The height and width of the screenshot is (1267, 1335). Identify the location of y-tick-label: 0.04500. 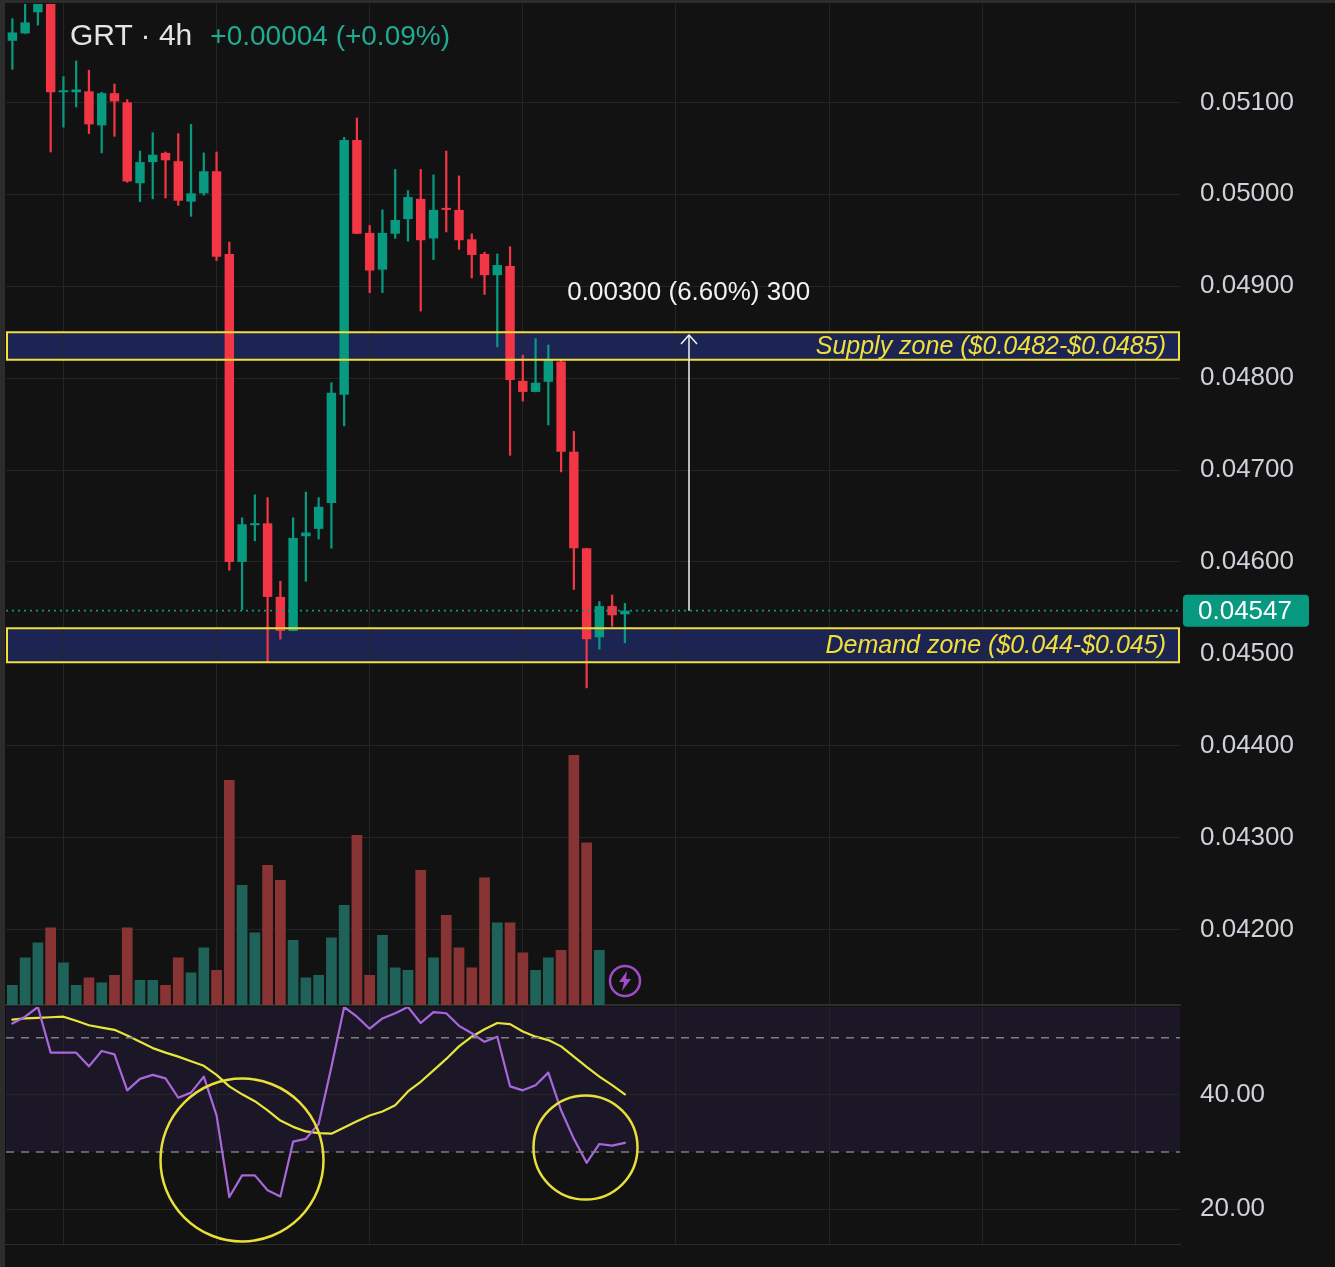
(1247, 652).